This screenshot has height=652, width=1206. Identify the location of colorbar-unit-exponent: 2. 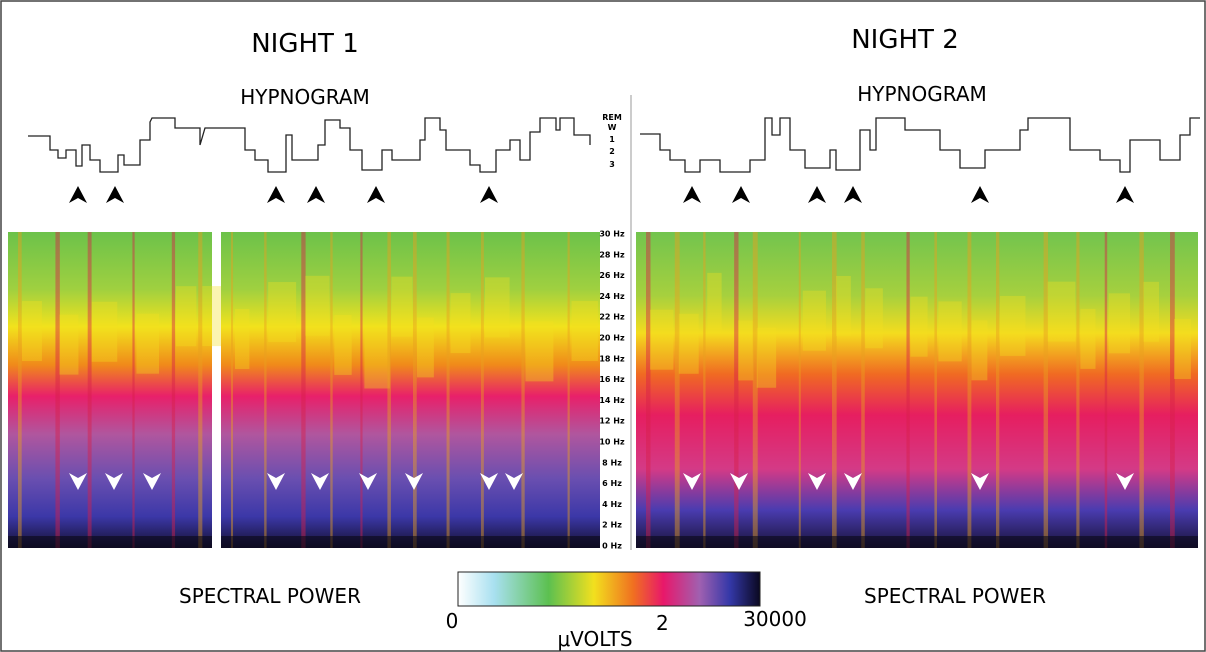
(662, 623).